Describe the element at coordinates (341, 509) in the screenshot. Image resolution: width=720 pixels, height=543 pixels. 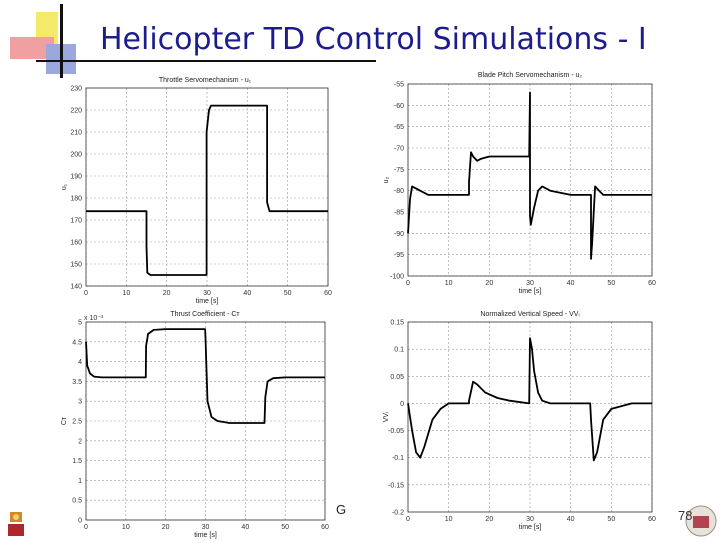
I see `stray-letter: G` at that location.